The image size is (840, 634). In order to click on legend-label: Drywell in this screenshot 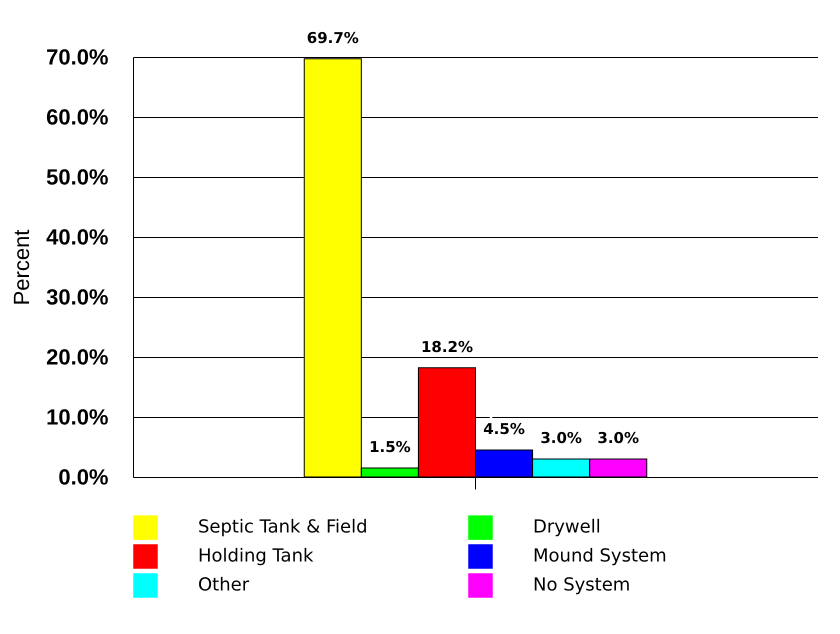, I will do `click(567, 527)`.